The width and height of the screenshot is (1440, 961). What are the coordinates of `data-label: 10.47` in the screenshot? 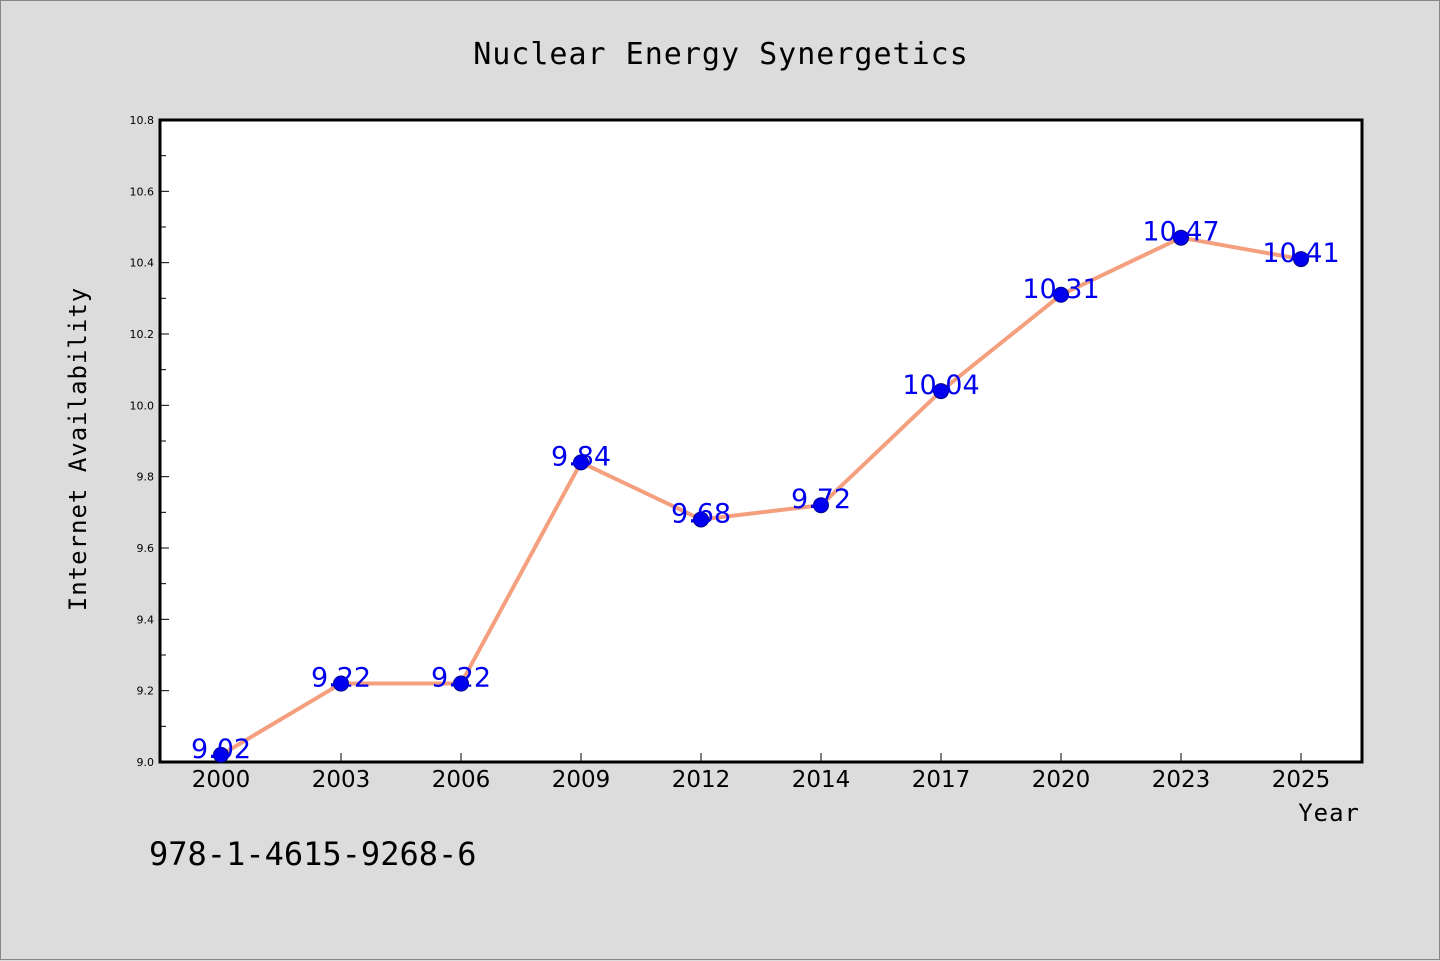 It's located at (1180, 232).